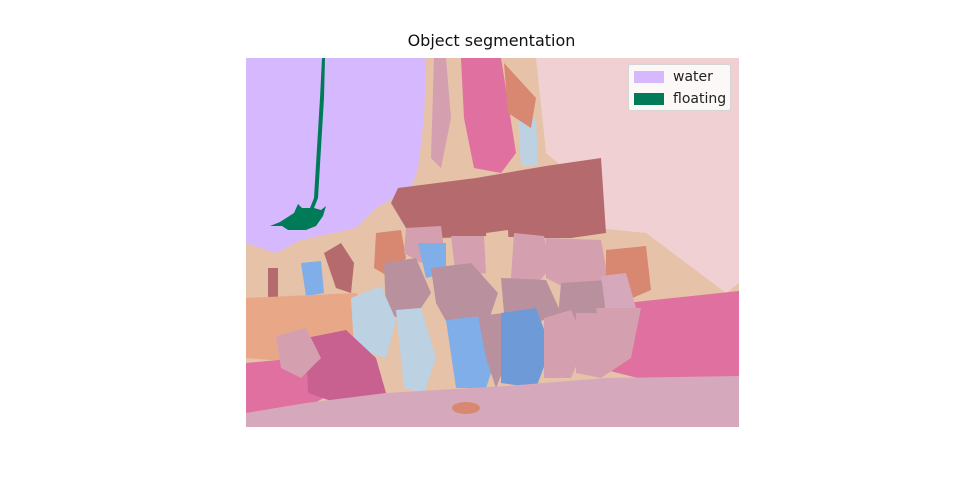 The height and width of the screenshot is (480, 960). What do you see at coordinates (346, 368) in the screenshot?
I see `region-person-magenta` at bounding box center [346, 368].